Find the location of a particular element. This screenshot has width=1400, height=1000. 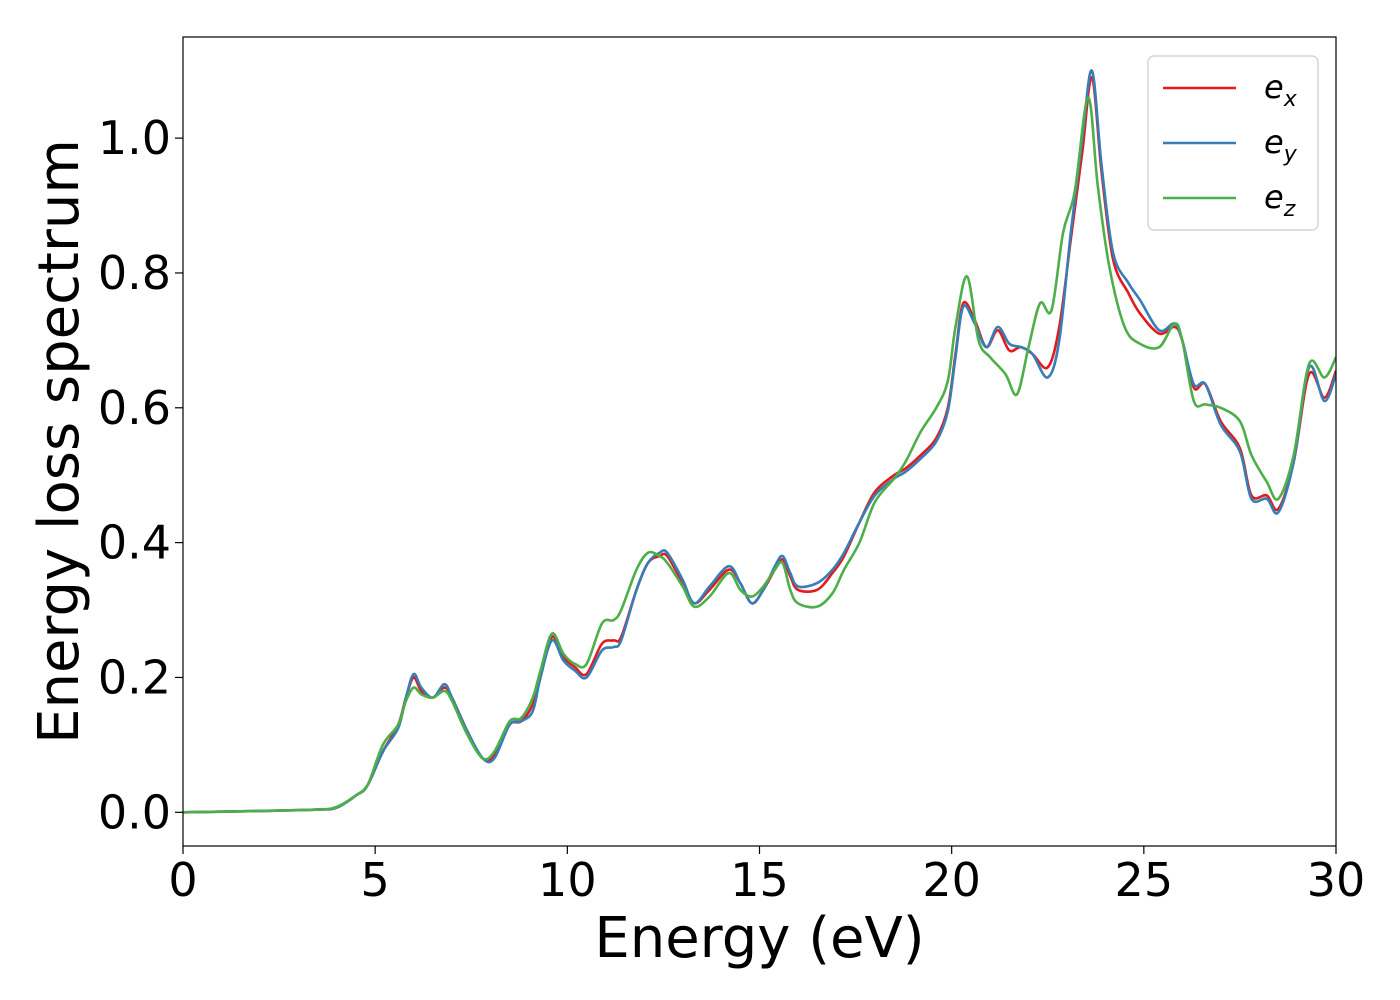

x-tick-label: 30 is located at coordinates (1336, 880).